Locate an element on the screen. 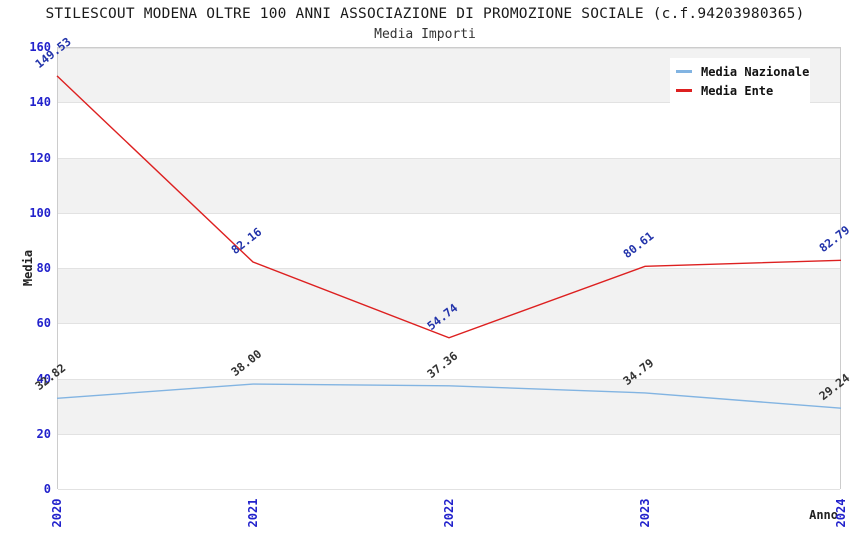  chart-subtitle: Media Importi is located at coordinates (425, 34).